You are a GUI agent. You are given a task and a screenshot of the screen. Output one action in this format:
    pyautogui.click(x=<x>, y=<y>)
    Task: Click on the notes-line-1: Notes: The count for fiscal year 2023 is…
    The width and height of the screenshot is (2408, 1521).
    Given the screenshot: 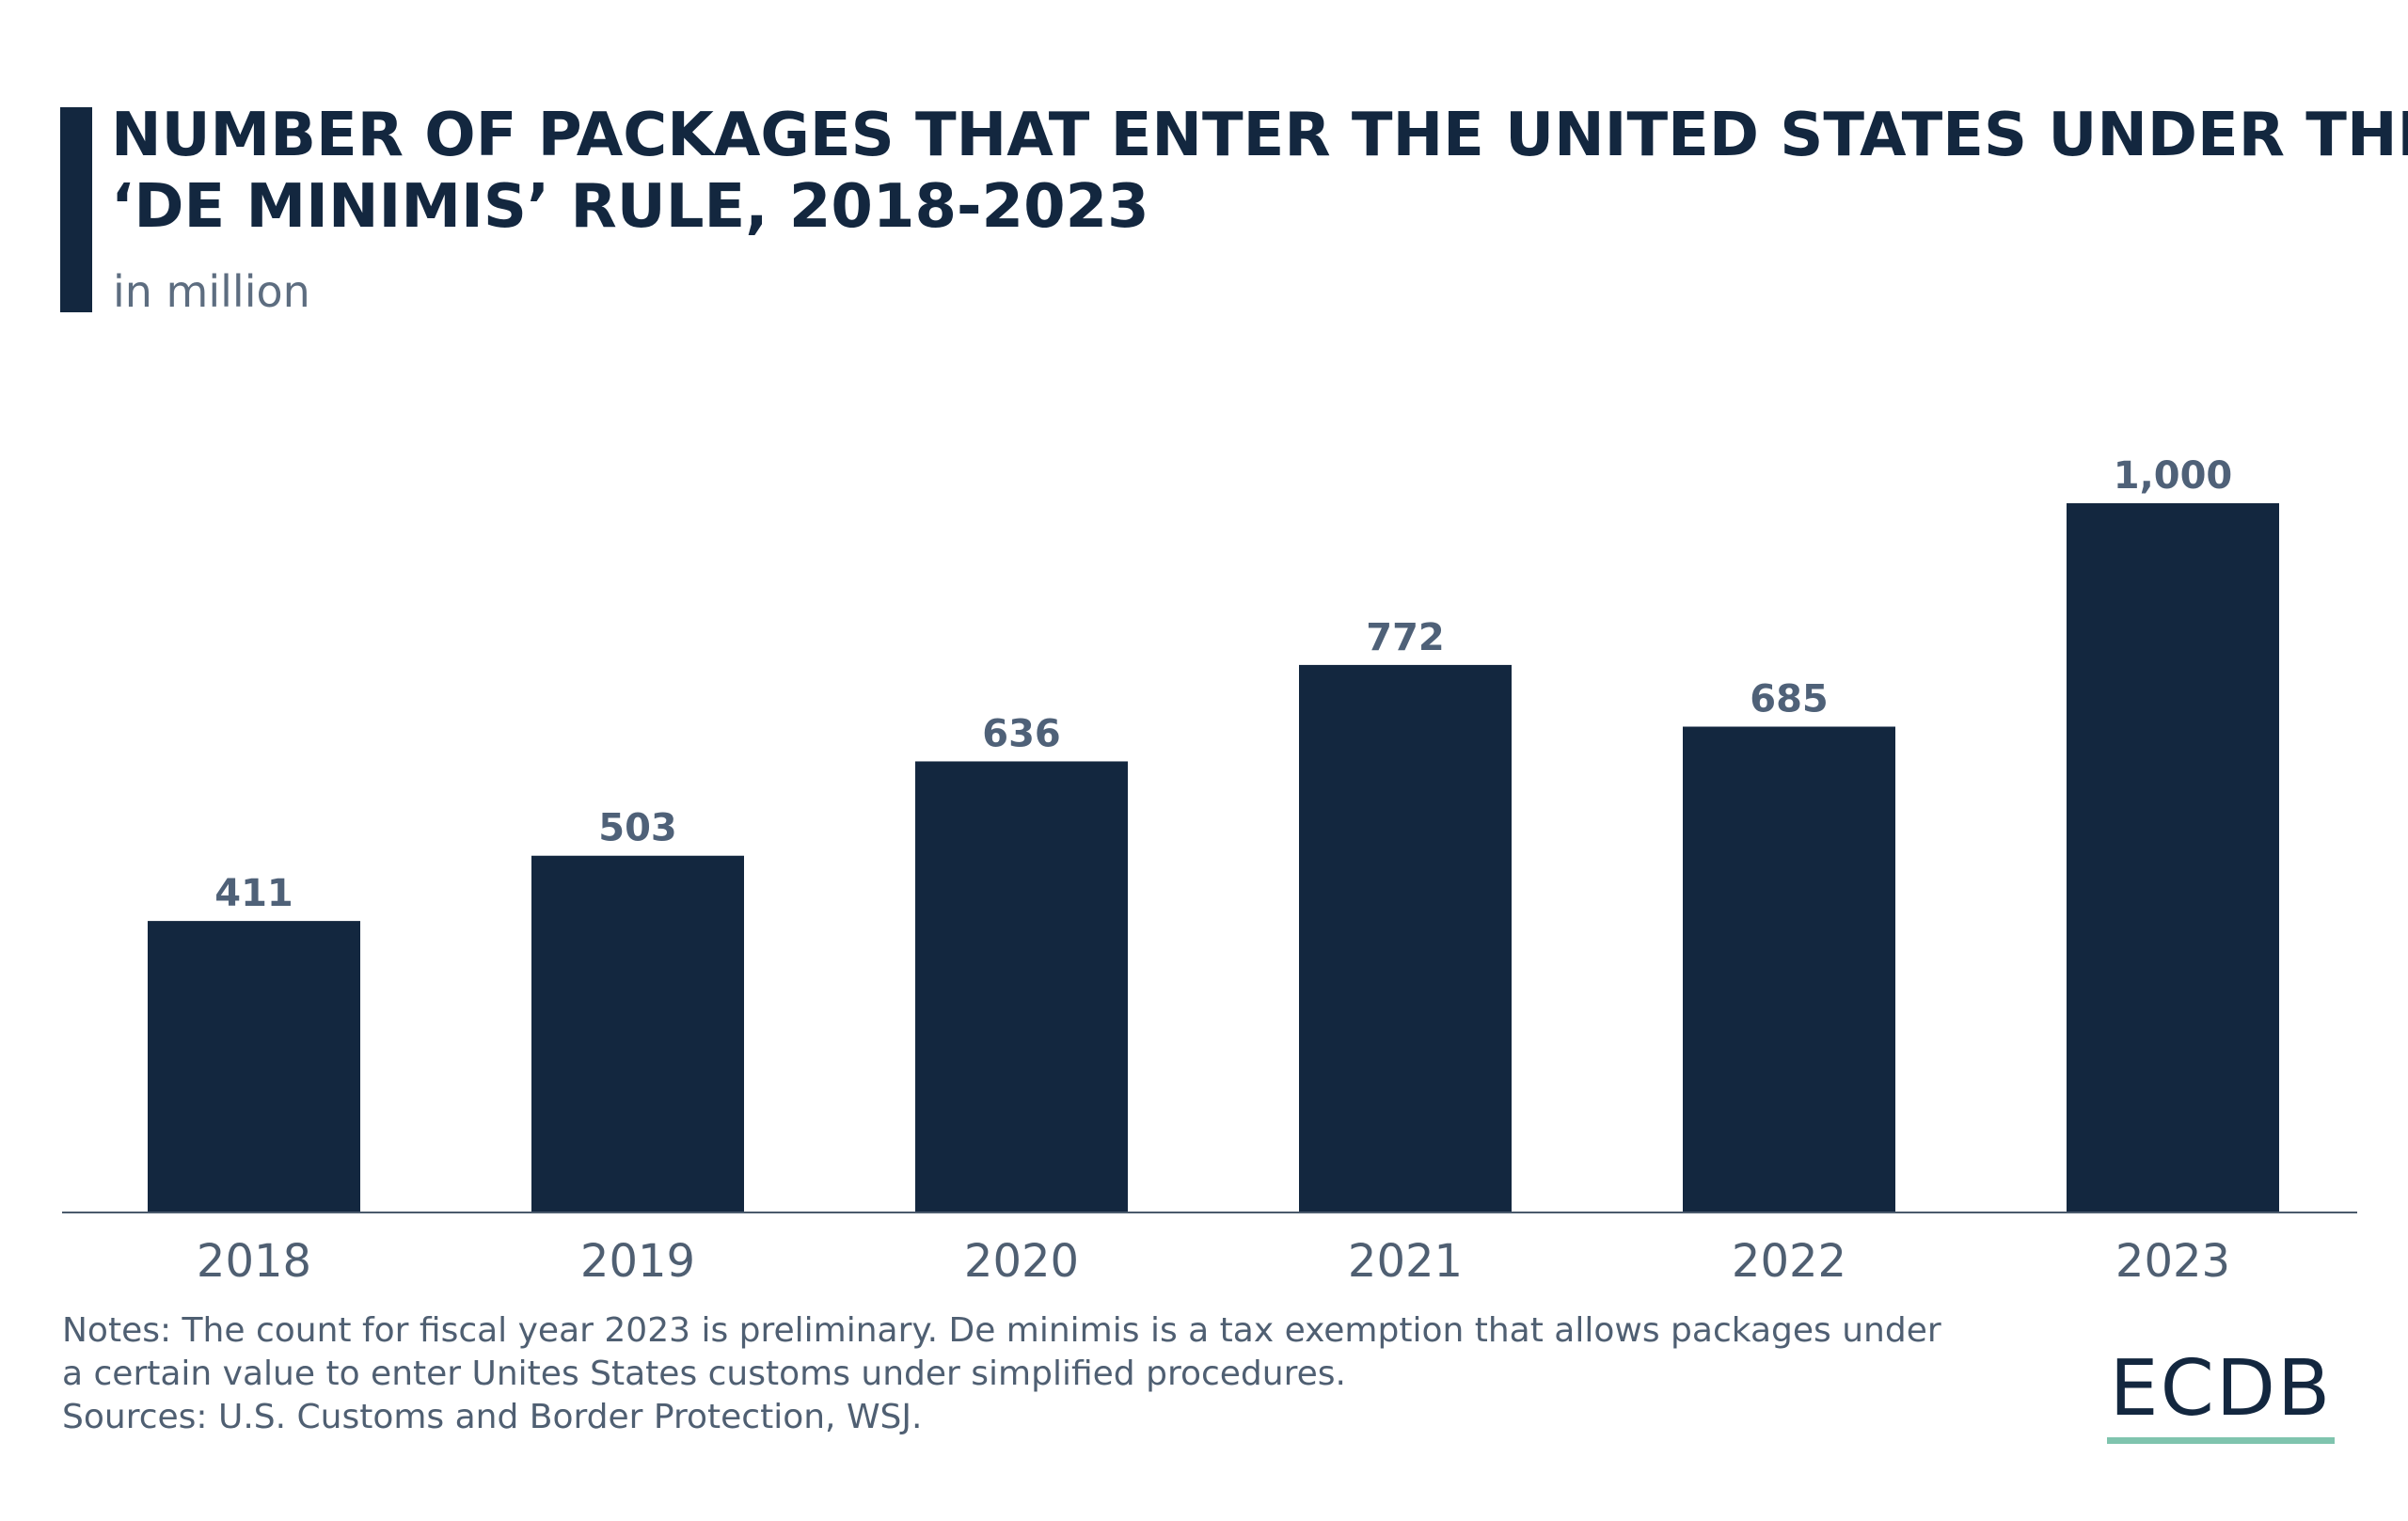 What is the action you would take?
    pyautogui.click(x=1002, y=1330)
    